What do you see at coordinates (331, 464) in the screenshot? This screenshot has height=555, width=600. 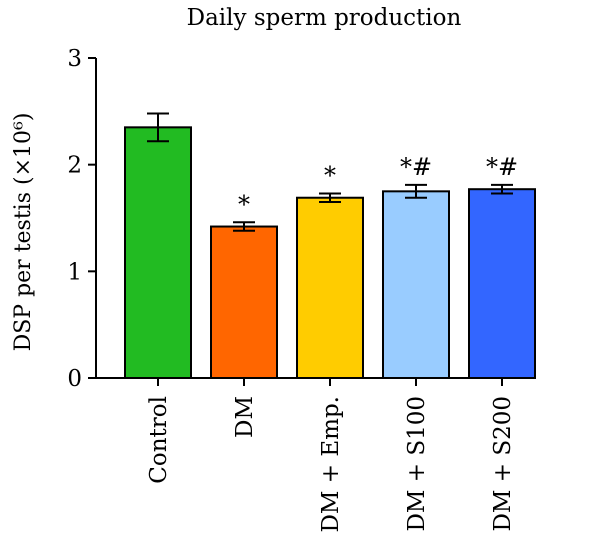 I see `x-tick-label: DM + Emp.` at bounding box center [331, 464].